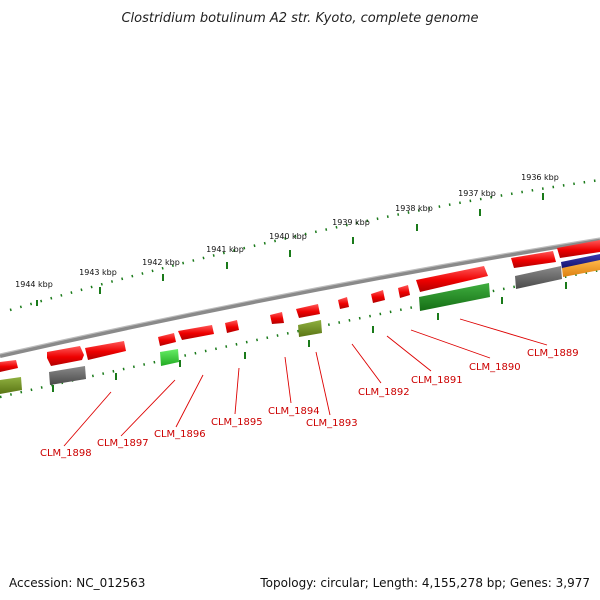 The image size is (600, 600). I want to click on gene-label: CLM_1892, so click(384, 392).